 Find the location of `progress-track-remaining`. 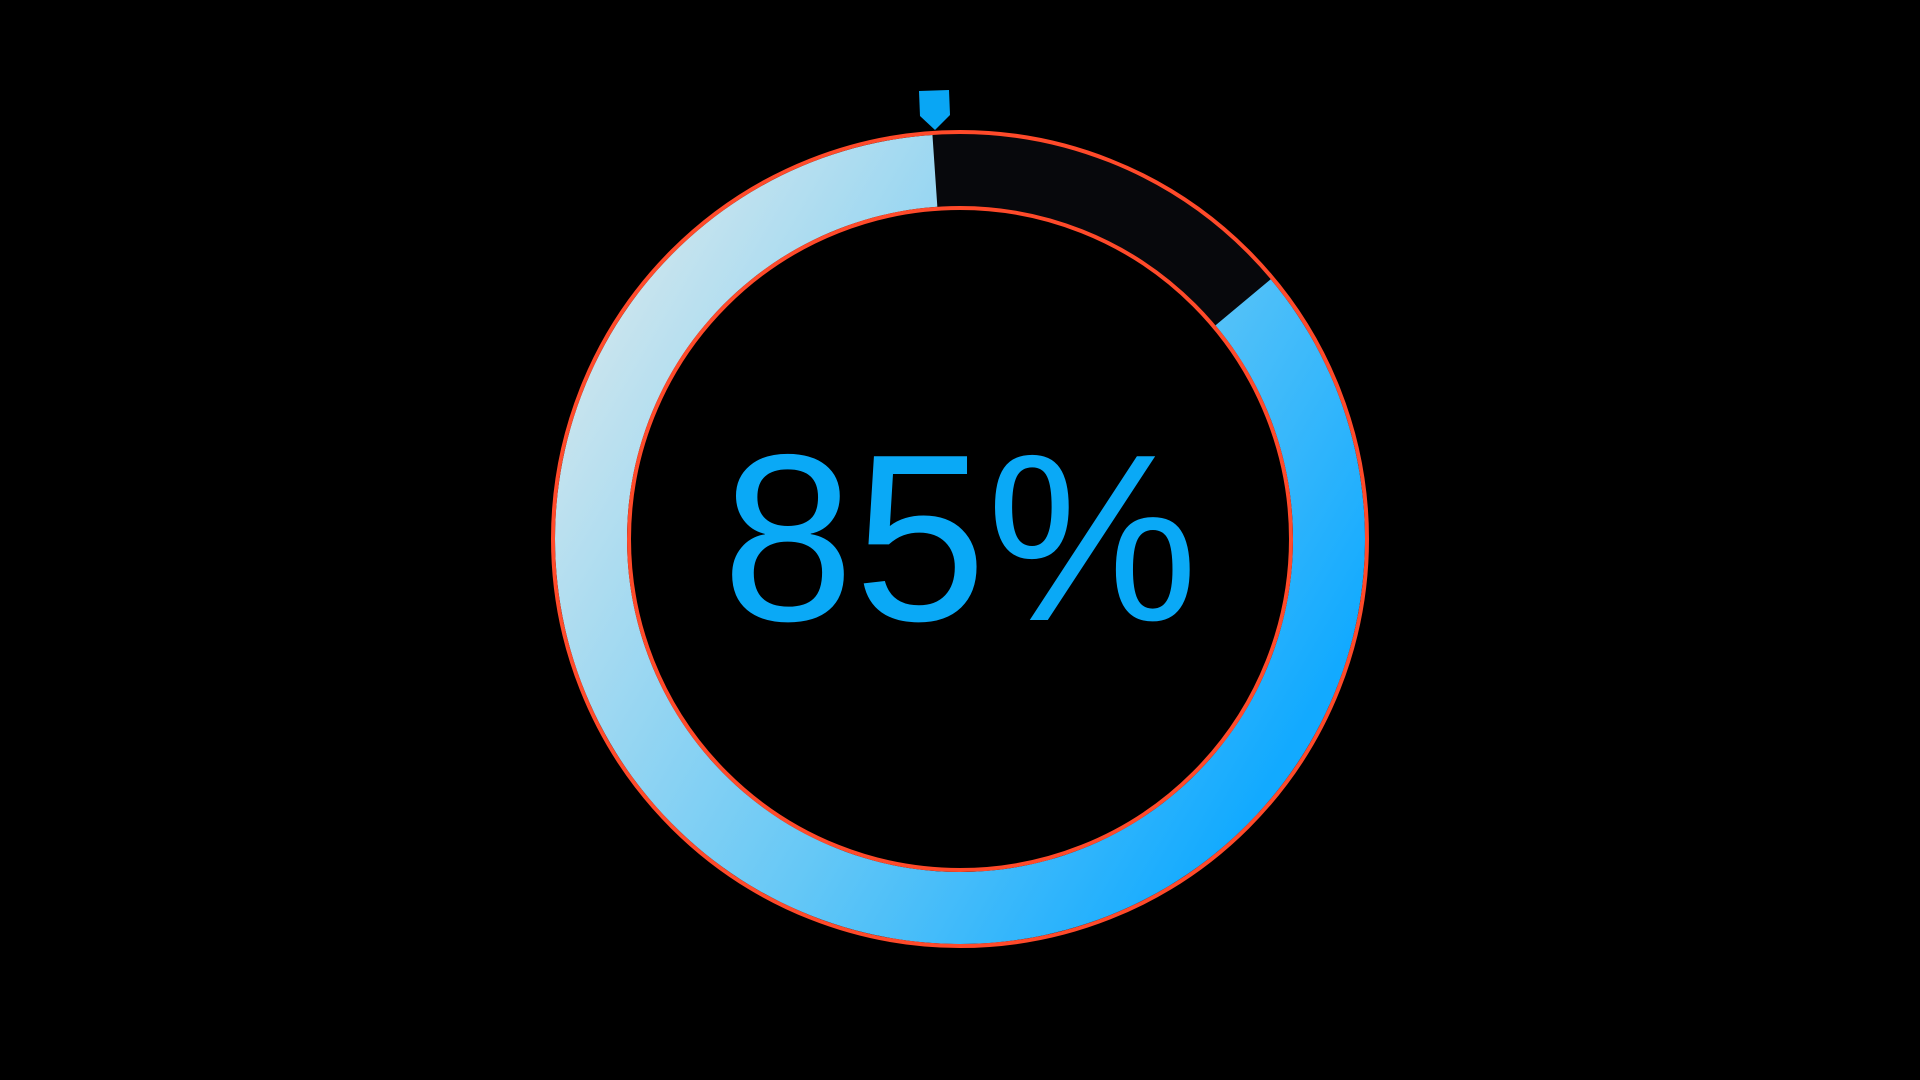

progress-track-remaining is located at coordinates (1101, 229).